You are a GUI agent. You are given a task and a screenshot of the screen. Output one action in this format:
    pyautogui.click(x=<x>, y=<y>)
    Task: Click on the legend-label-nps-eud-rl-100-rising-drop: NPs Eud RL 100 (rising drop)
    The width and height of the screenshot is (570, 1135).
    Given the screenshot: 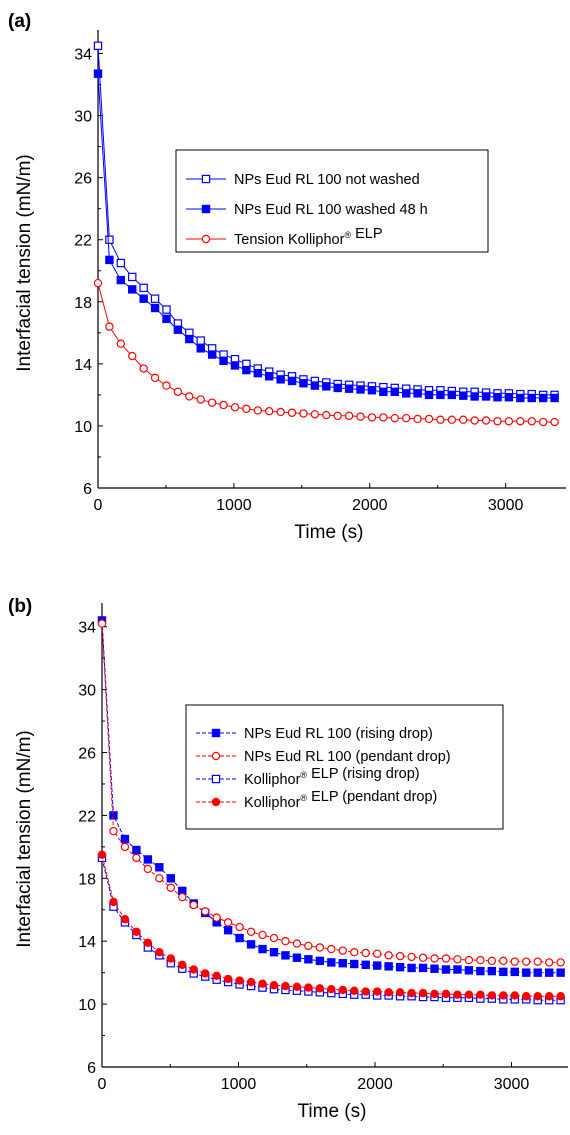 What is the action you would take?
    pyautogui.click(x=338, y=734)
    